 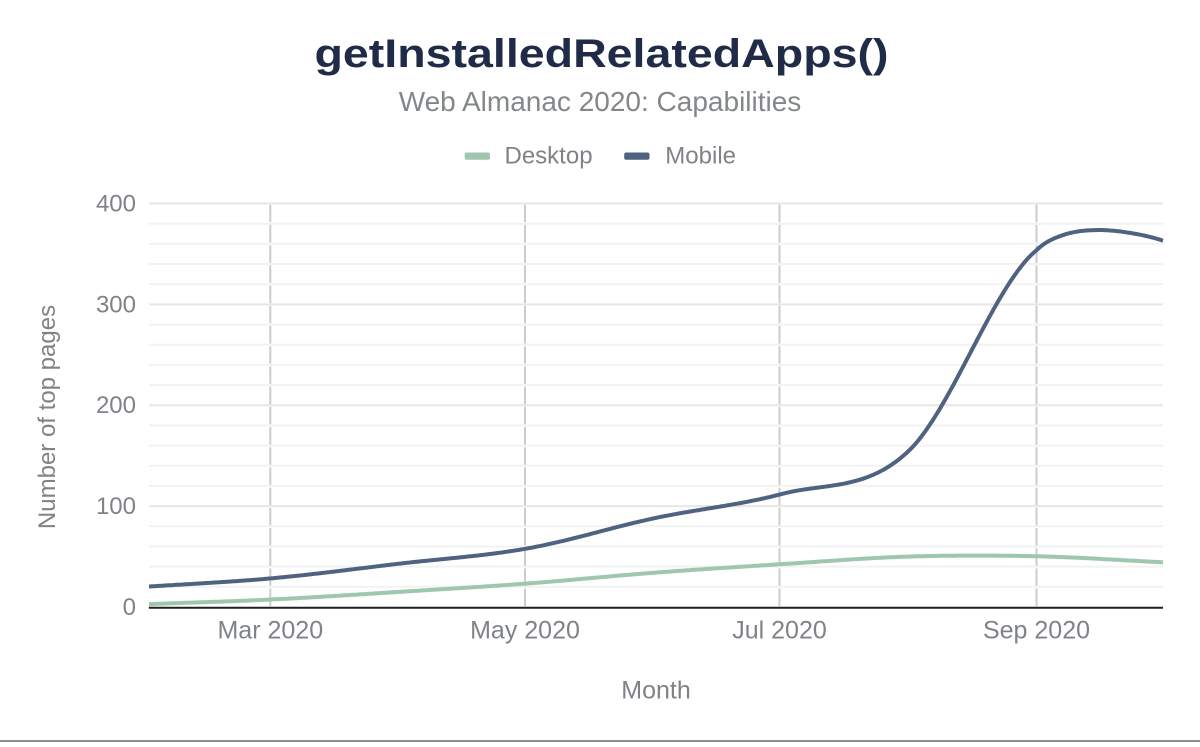 I want to click on svg-text: May 2020, so click(x=525, y=631).